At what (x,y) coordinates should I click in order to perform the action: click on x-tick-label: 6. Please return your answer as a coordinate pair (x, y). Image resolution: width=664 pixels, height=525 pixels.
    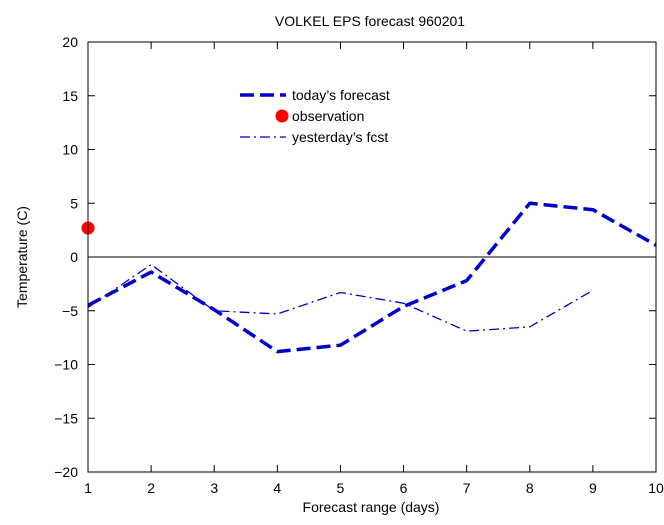
    Looking at the image, I should click on (404, 488).